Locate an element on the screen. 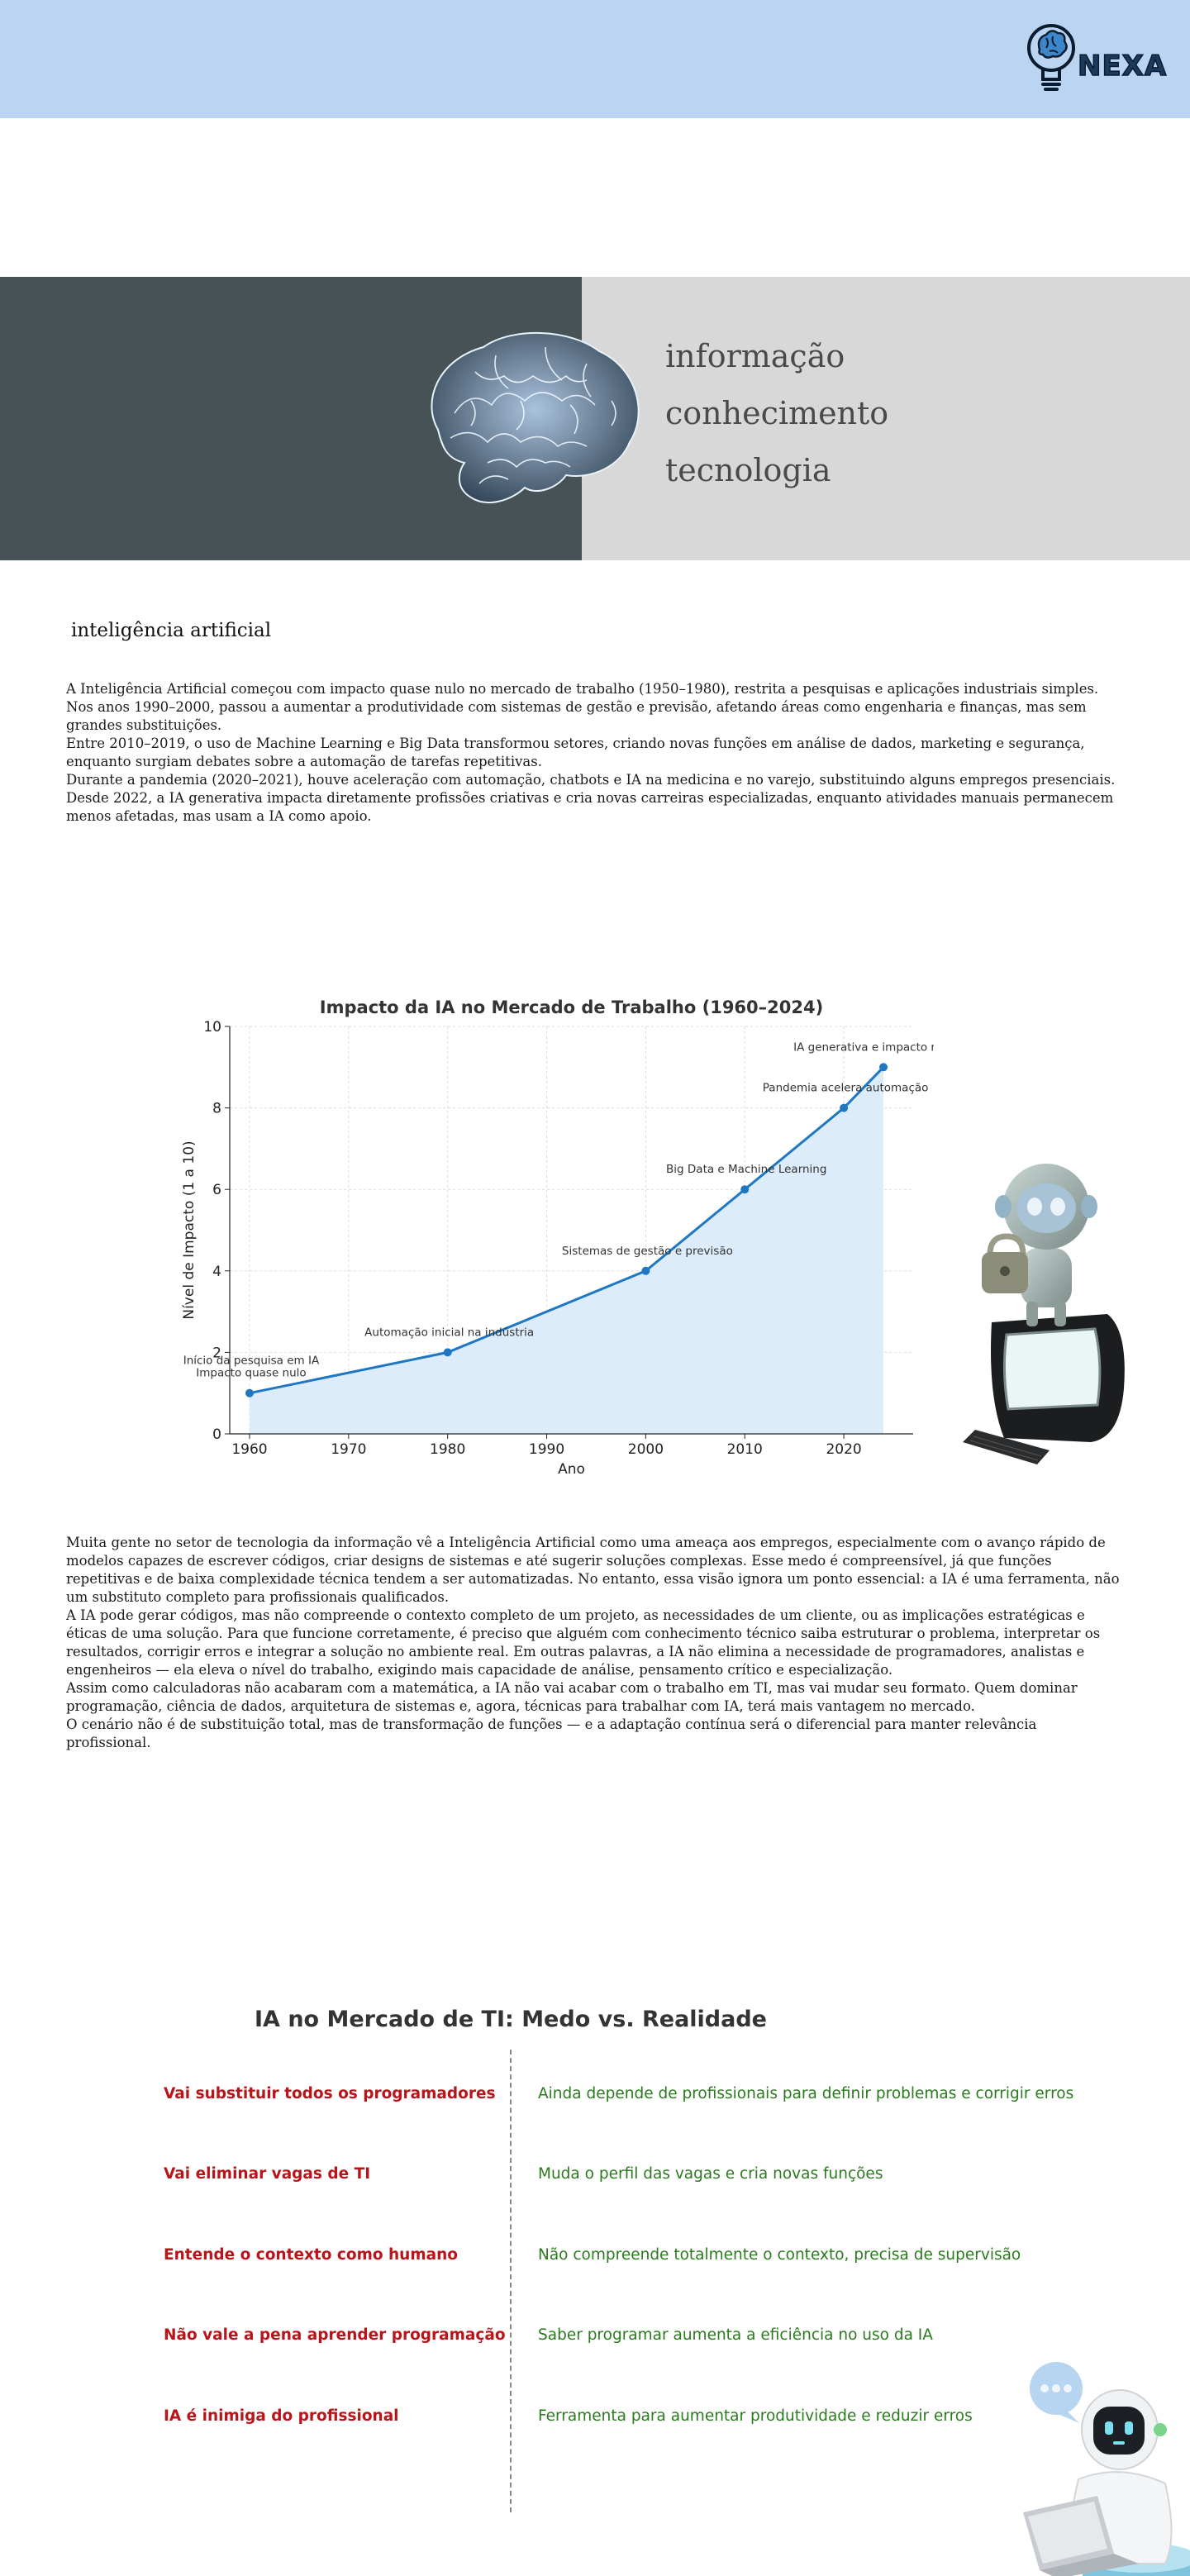  data-annotation: Início da pesquisa em IA is located at coordinates (251, 1362).